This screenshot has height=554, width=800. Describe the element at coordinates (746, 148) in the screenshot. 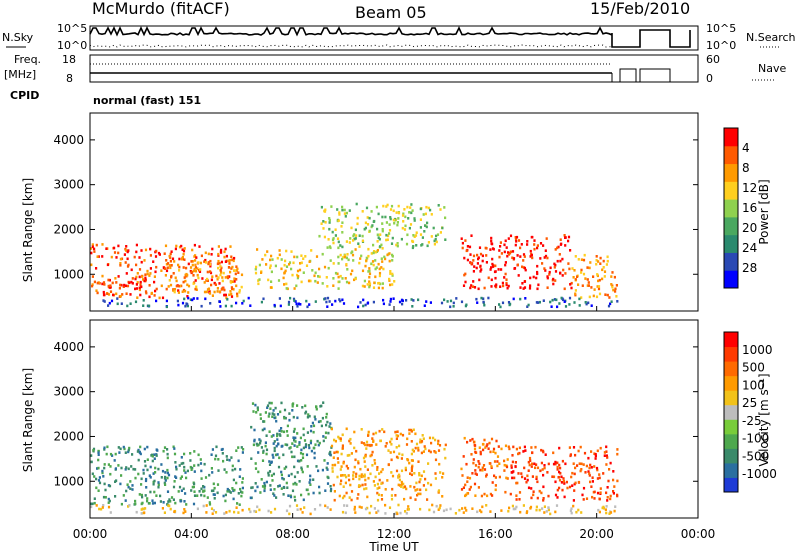

I see `colorbar-tick-label: 4` at that location.